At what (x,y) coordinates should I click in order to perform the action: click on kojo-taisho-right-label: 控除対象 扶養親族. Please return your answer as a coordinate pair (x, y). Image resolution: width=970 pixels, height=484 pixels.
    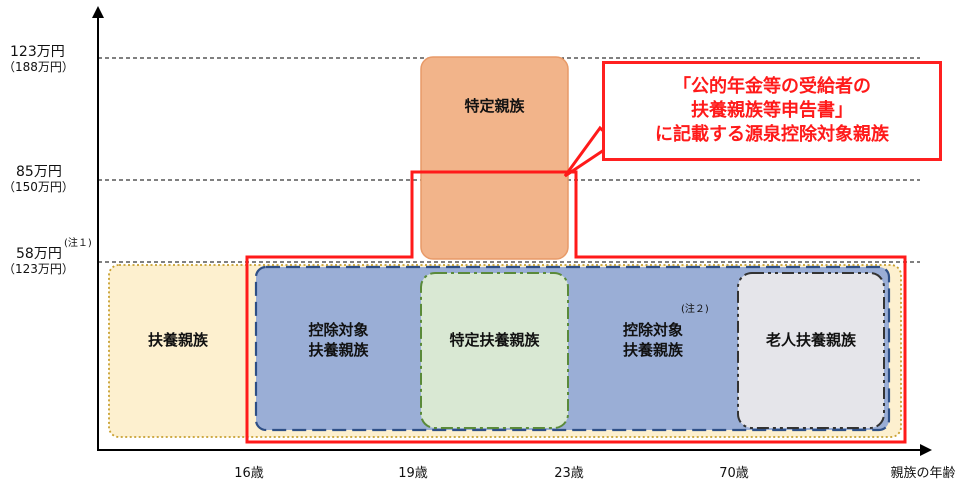
    Looking at the image, I should click on (653, 340).